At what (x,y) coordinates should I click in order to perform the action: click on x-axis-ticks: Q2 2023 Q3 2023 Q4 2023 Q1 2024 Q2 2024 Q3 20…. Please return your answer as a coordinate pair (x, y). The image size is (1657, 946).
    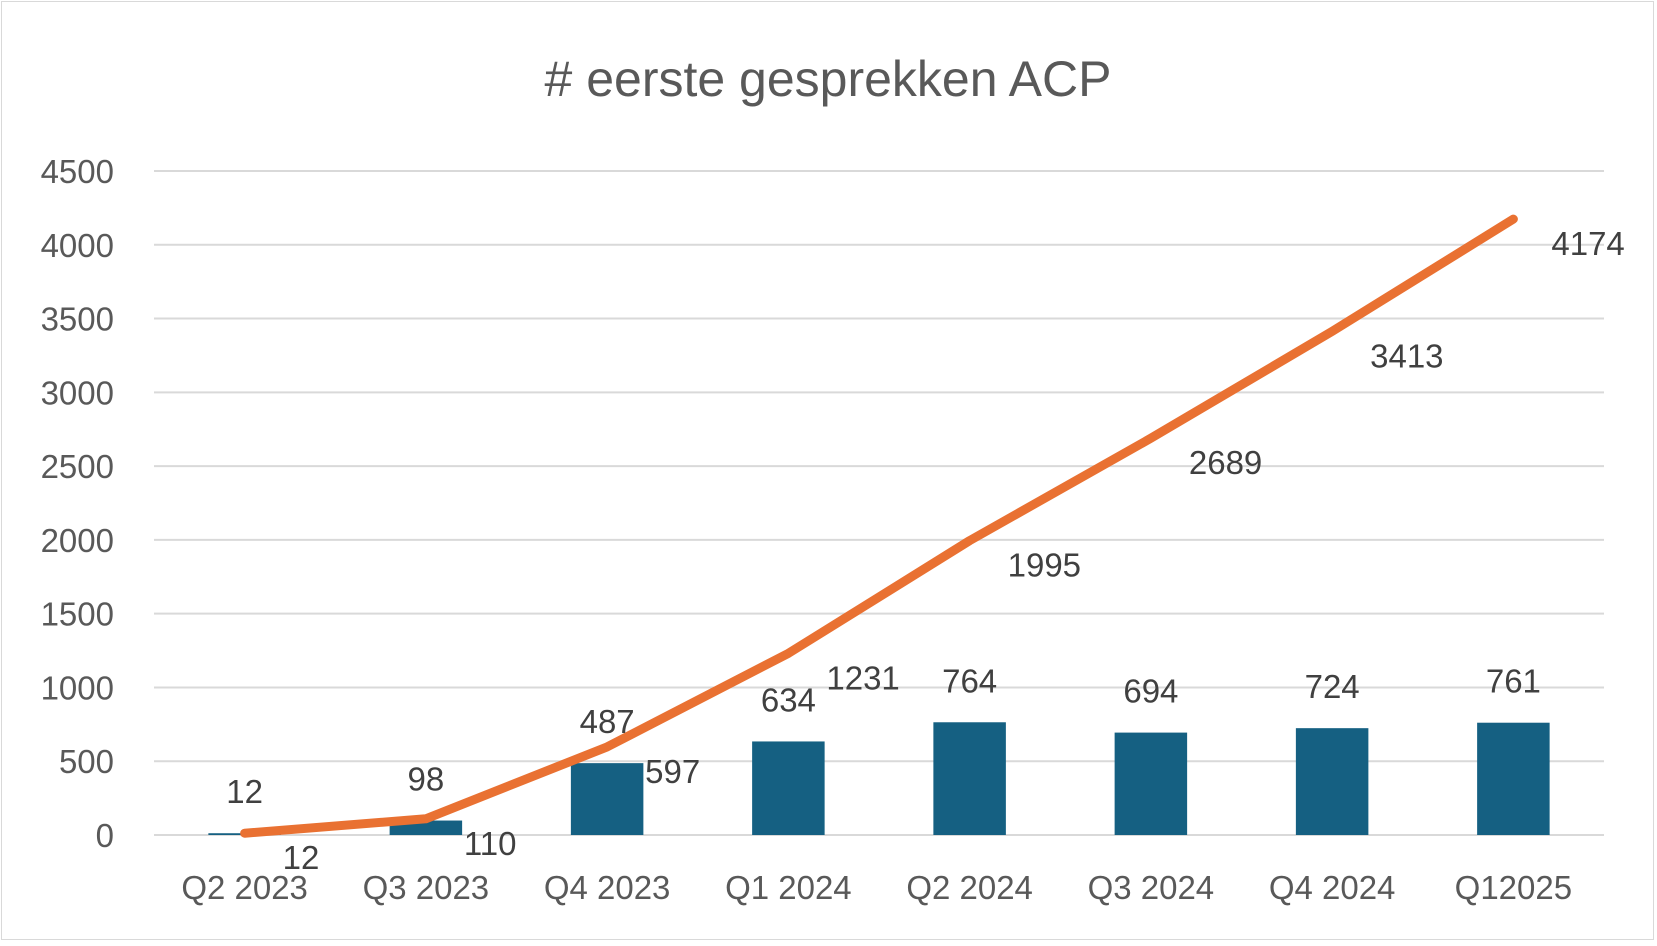
    Looking at the image, I should click on (876, 887).